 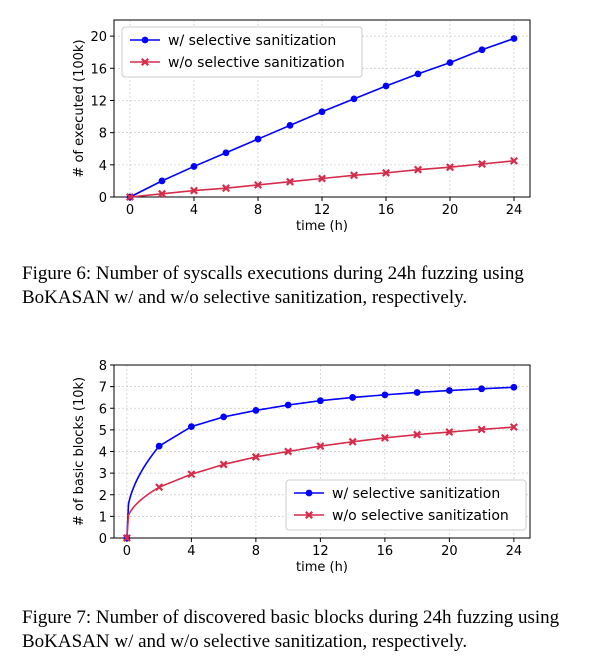 What do you see at coordinates (79, 108) in the screenshot?
I see `y-axis-title: # of executed (100k)` at bounding box center [79, 108].